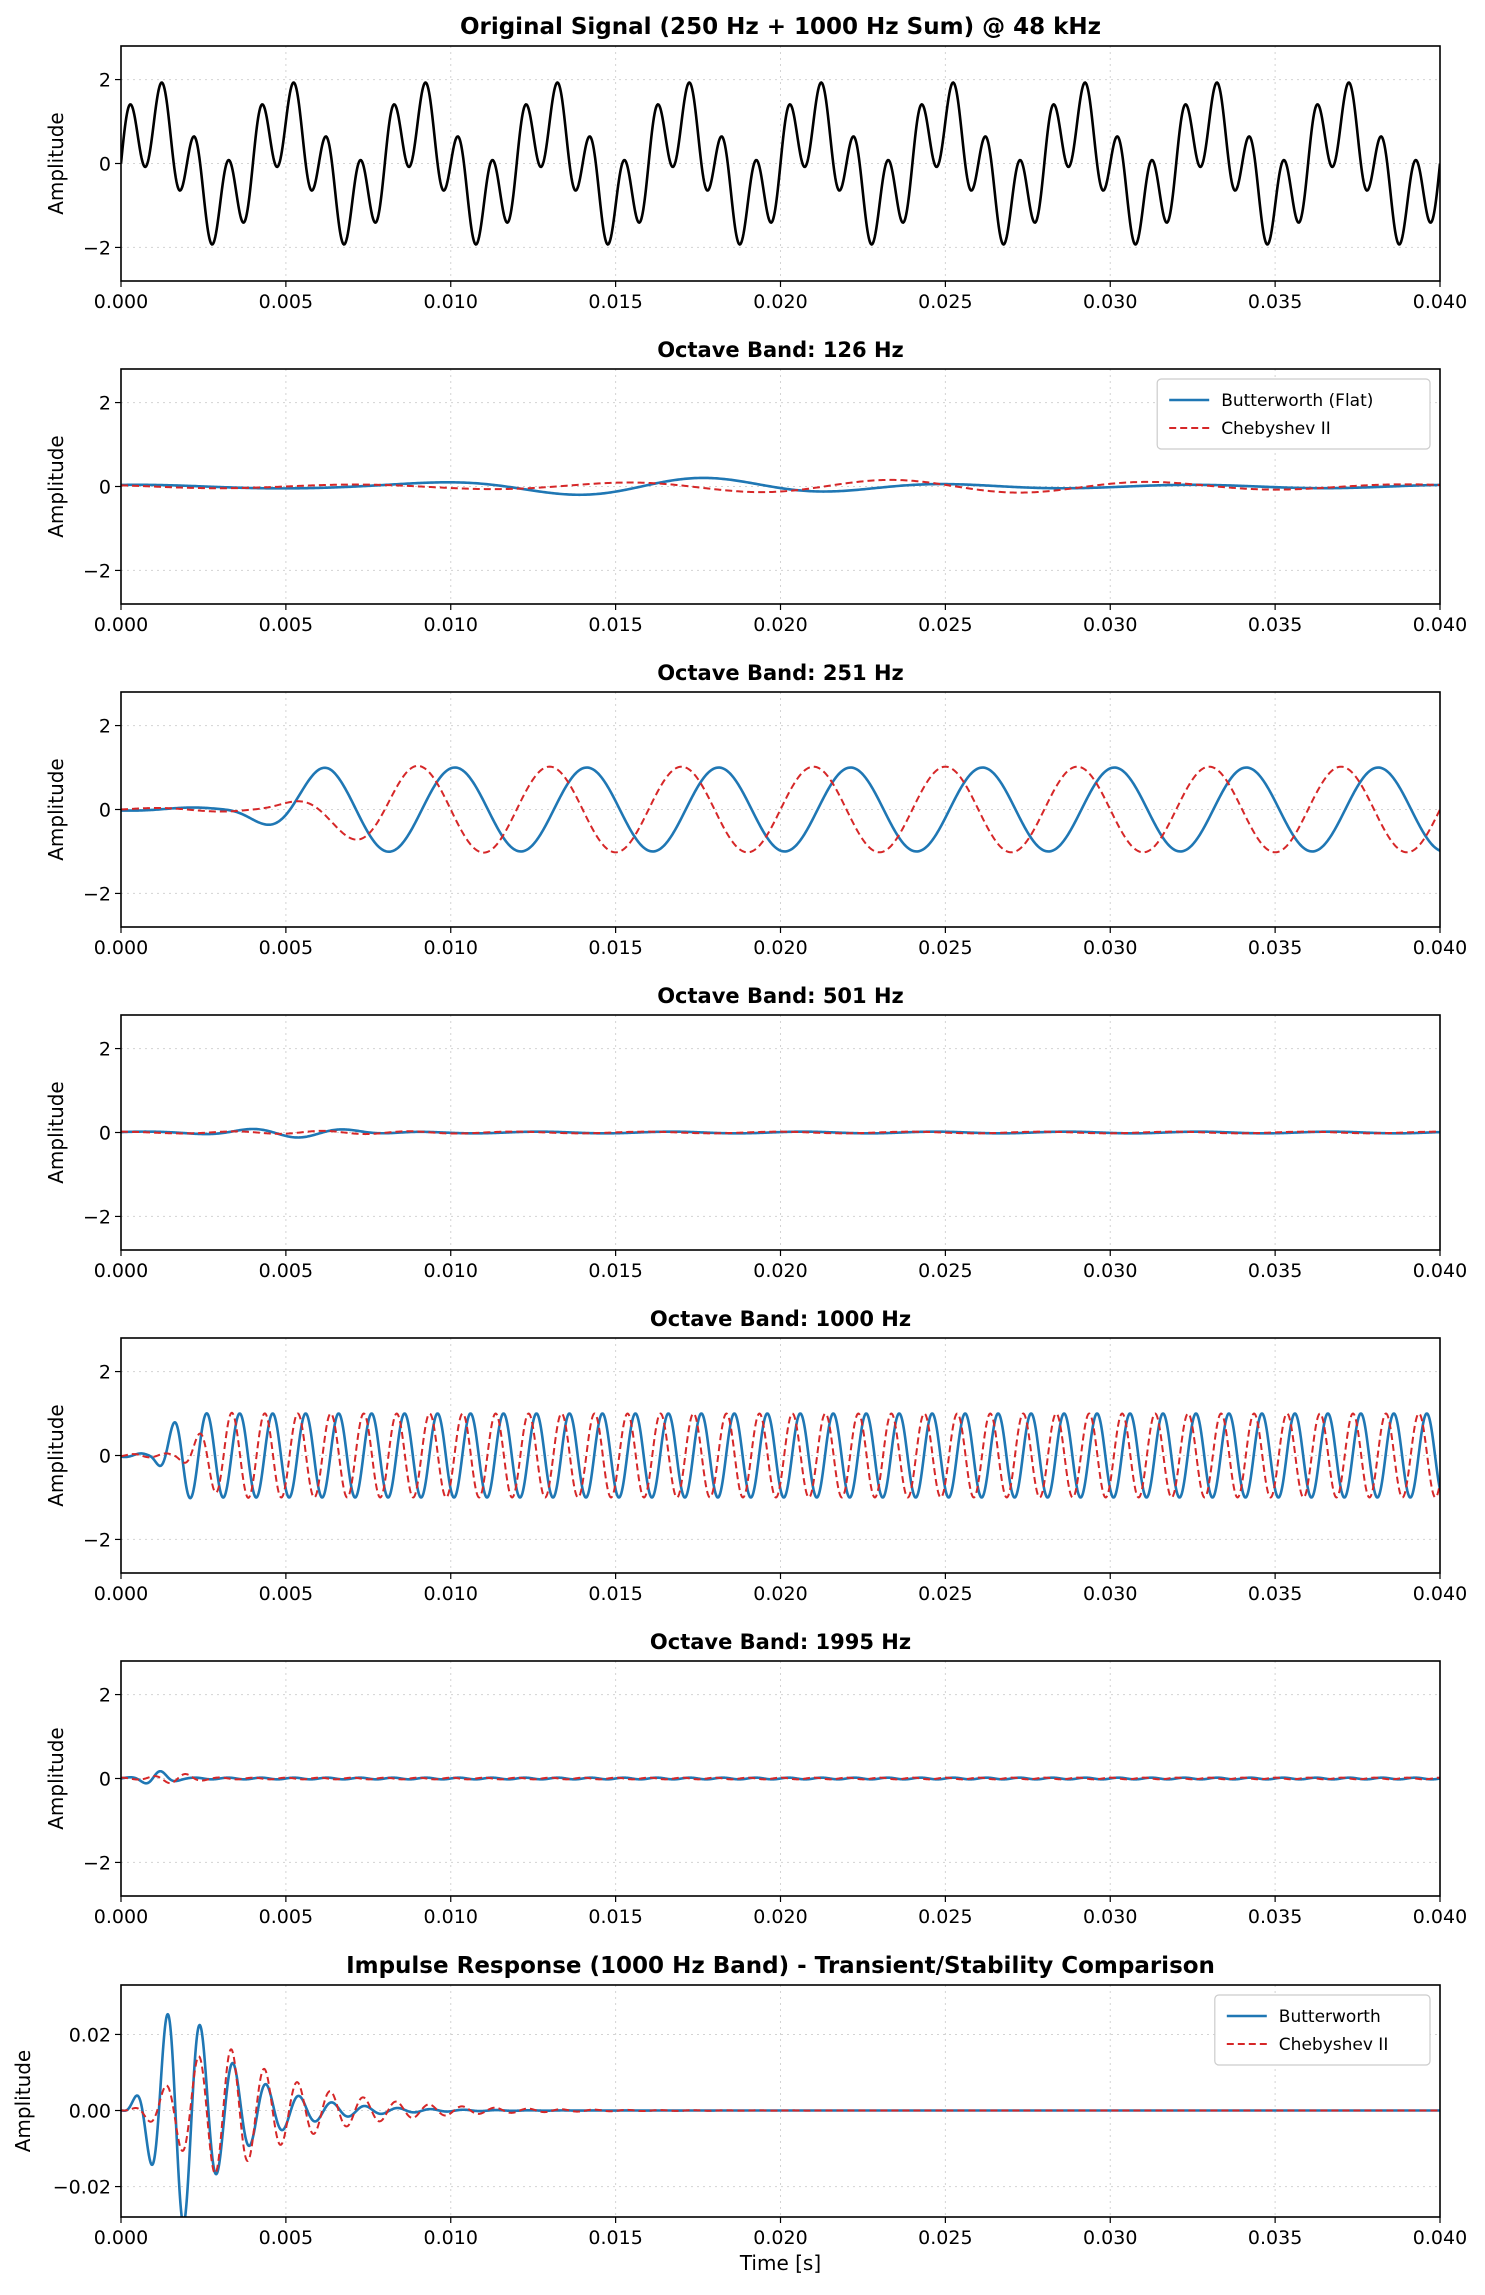  What do you see at coordinates (82, 2188) in the screenshot?
I see `y-tick-label: −0.02` at bounding box center [82, 2188].